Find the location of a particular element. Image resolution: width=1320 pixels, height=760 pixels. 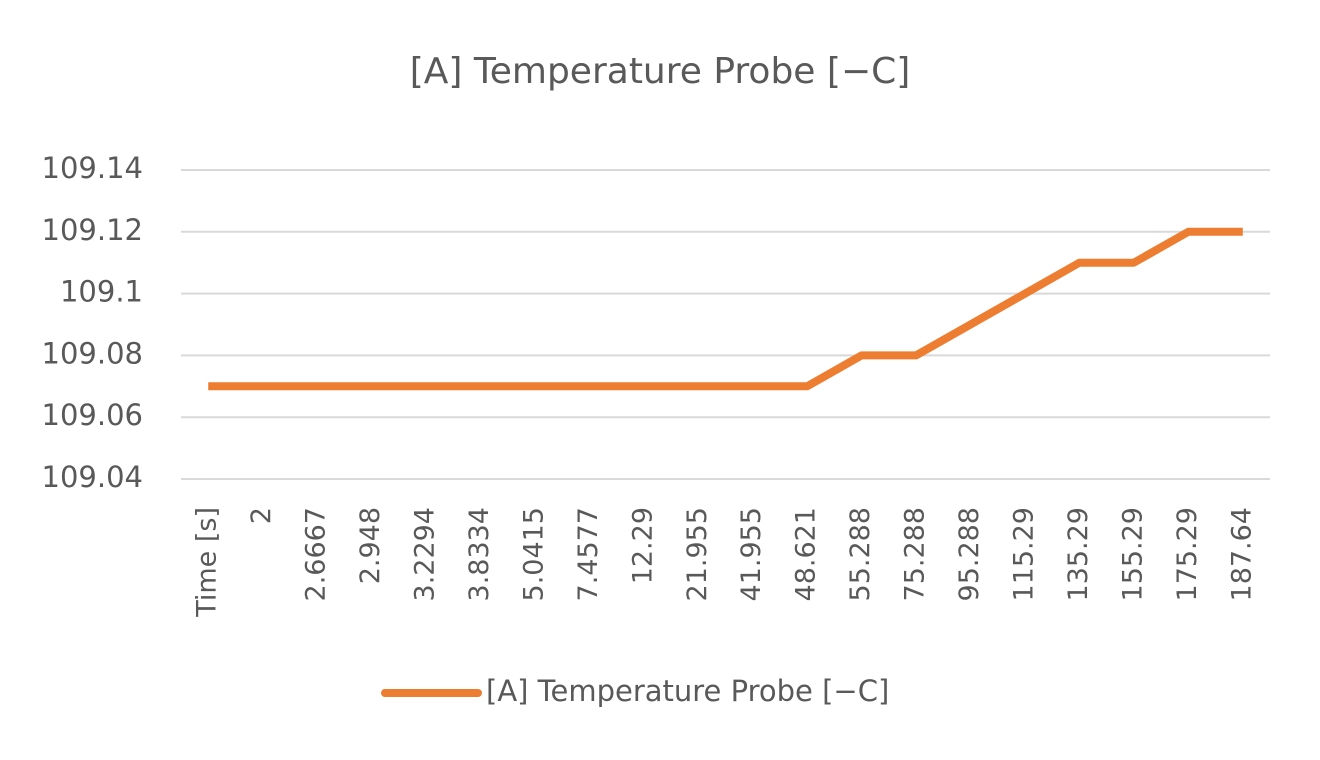

x-tick-label: 48.621 is located at coordinates (806, 554).